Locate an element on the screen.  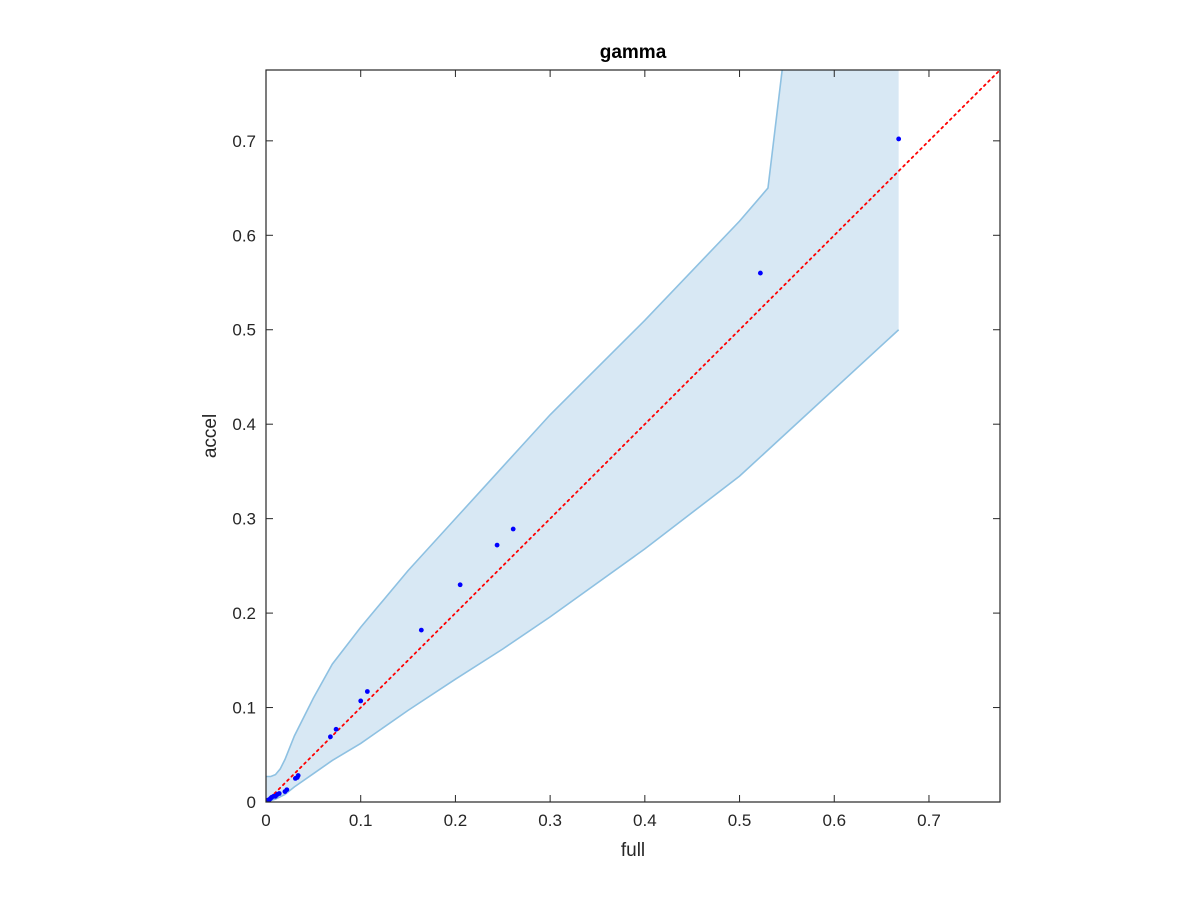
y-axis-label: accel is located at coordinates (210, 436).